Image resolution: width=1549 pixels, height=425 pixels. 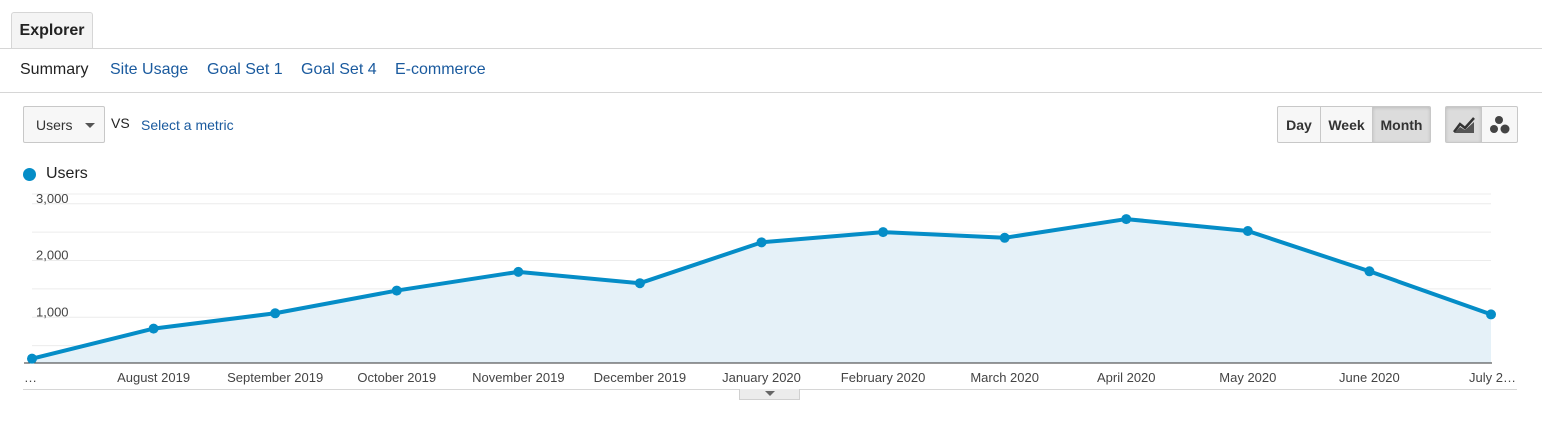 I want to click on x-tick-label: October 2019, so click(x=396, y=377).